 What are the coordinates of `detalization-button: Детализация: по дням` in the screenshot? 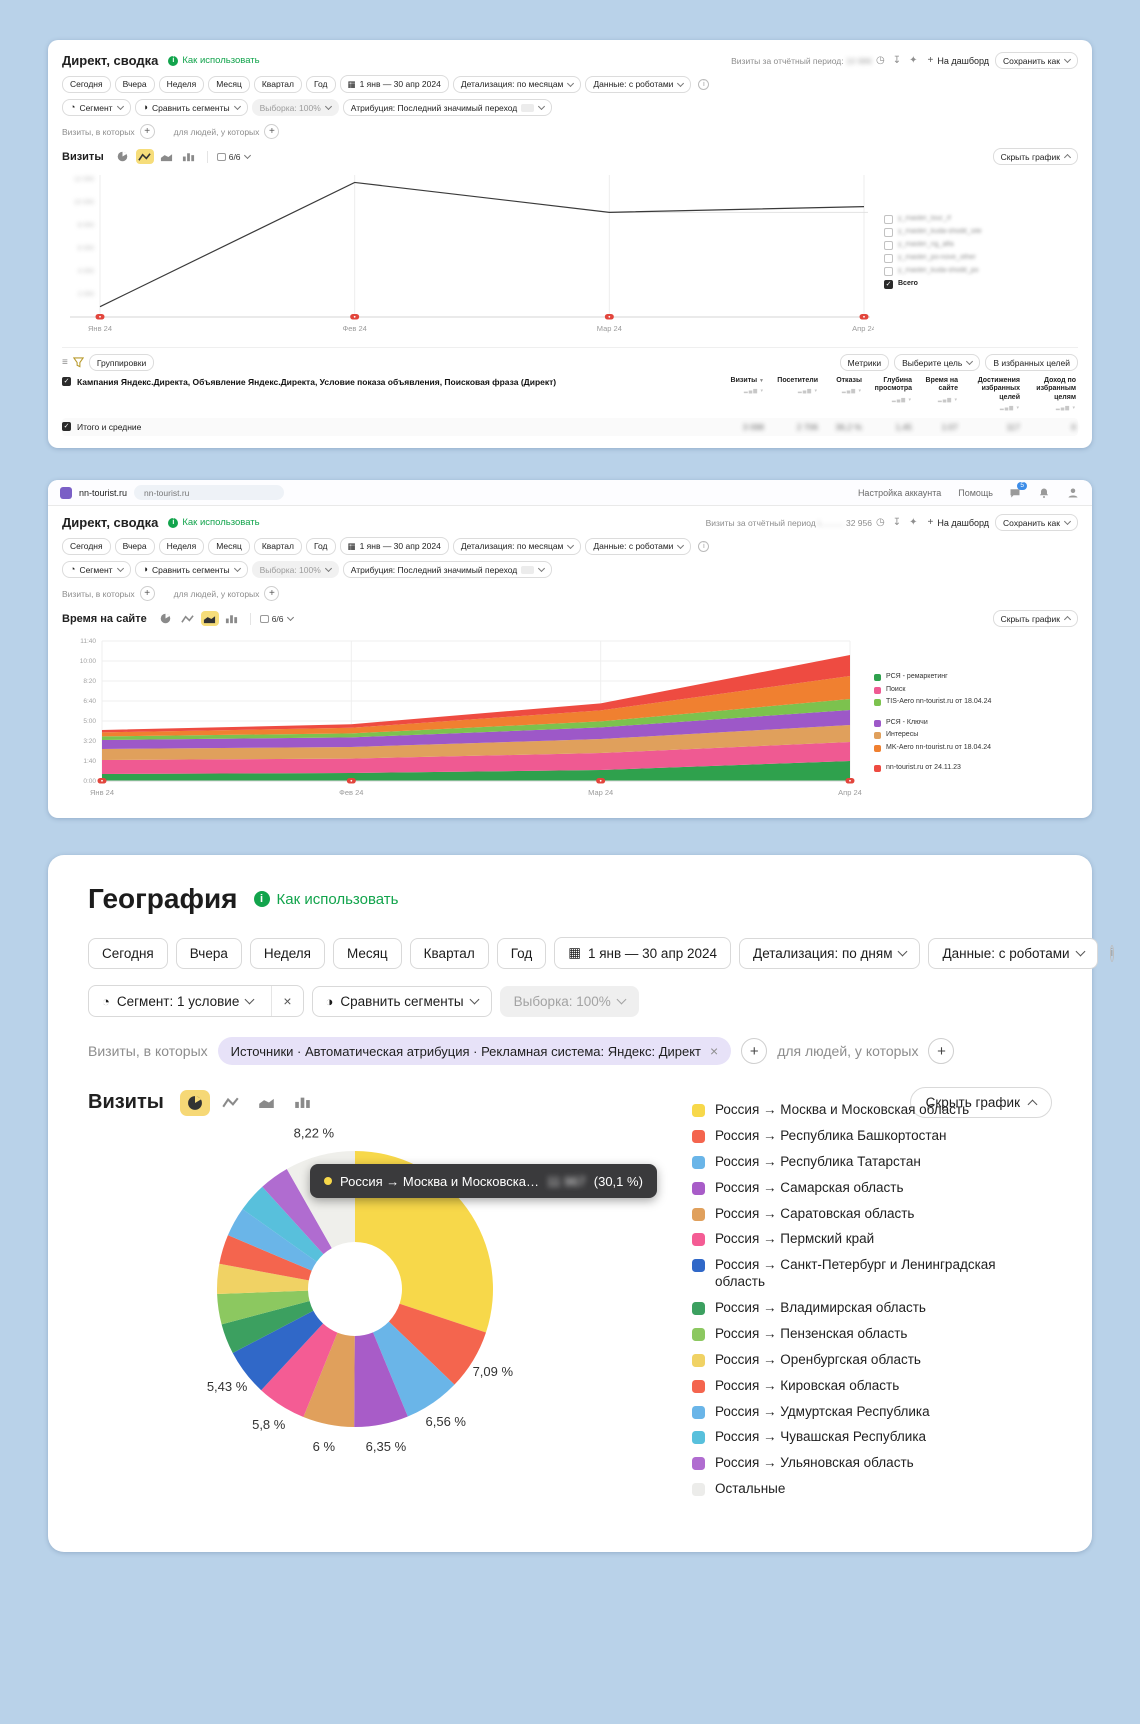 It's located at (830, 953).